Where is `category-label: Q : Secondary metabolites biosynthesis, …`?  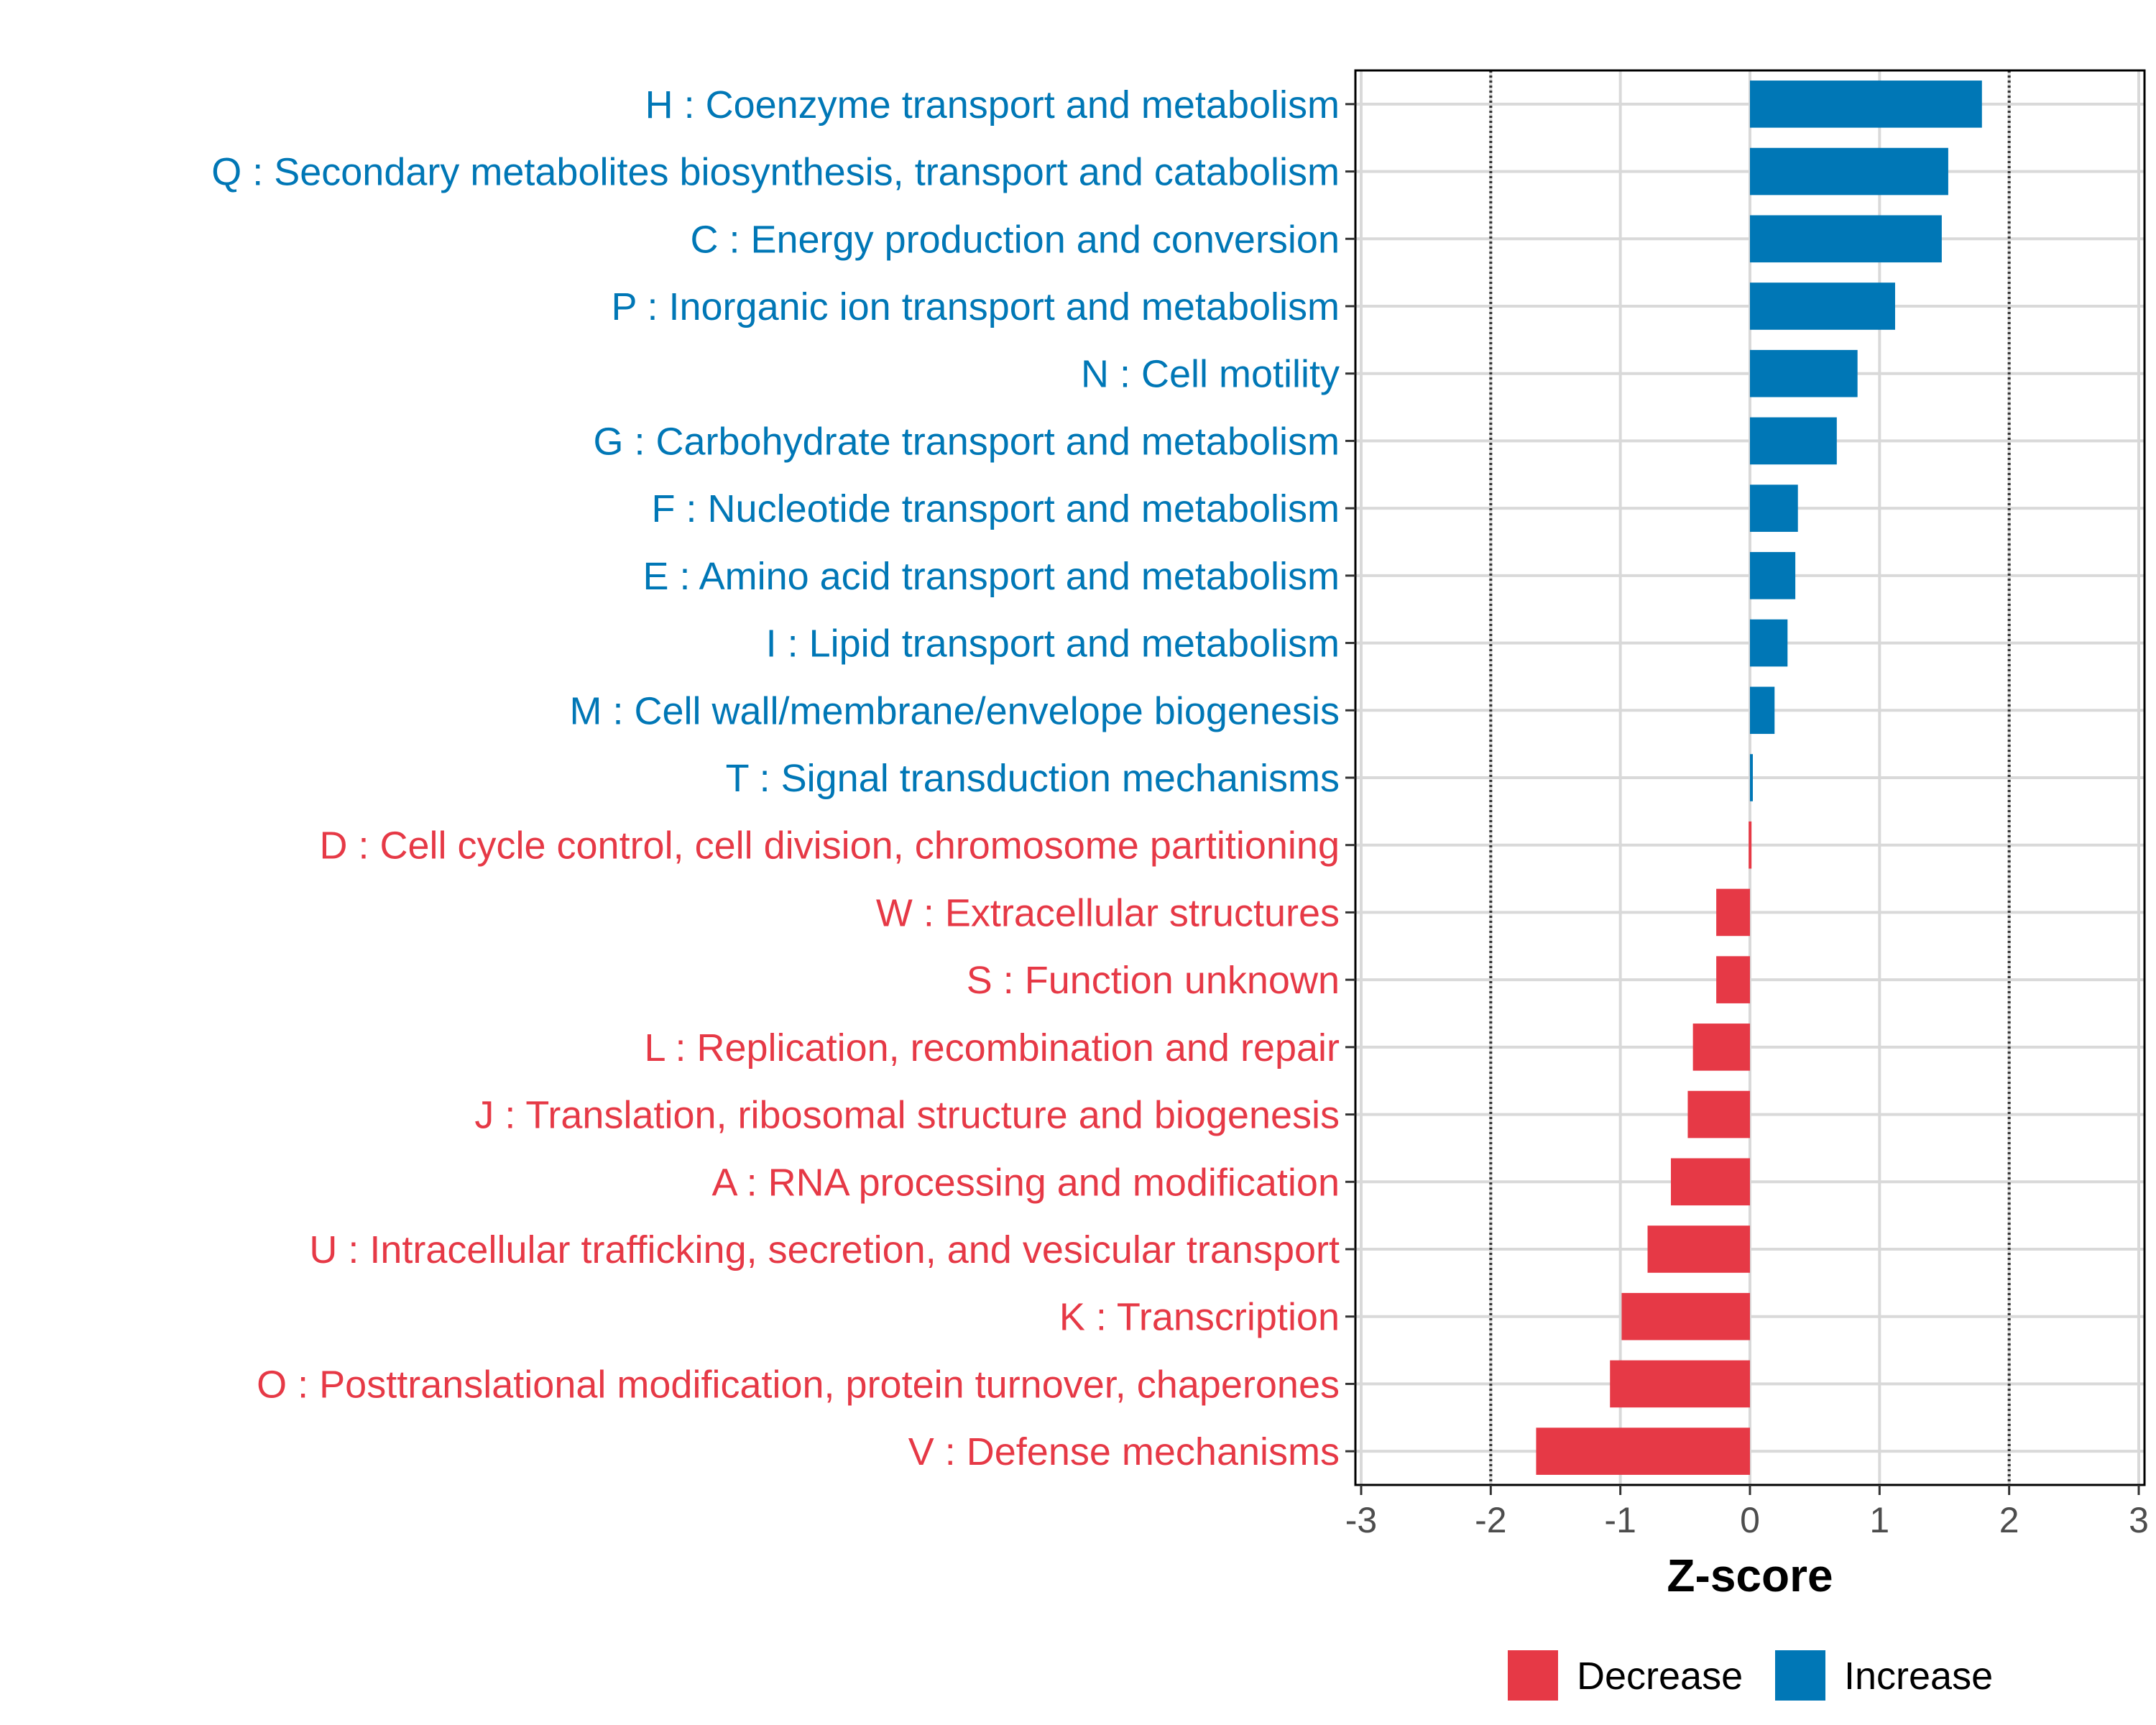 category-label: Q : Secondary metabolites biosynthesis, … is located at coordinates (775, 172).